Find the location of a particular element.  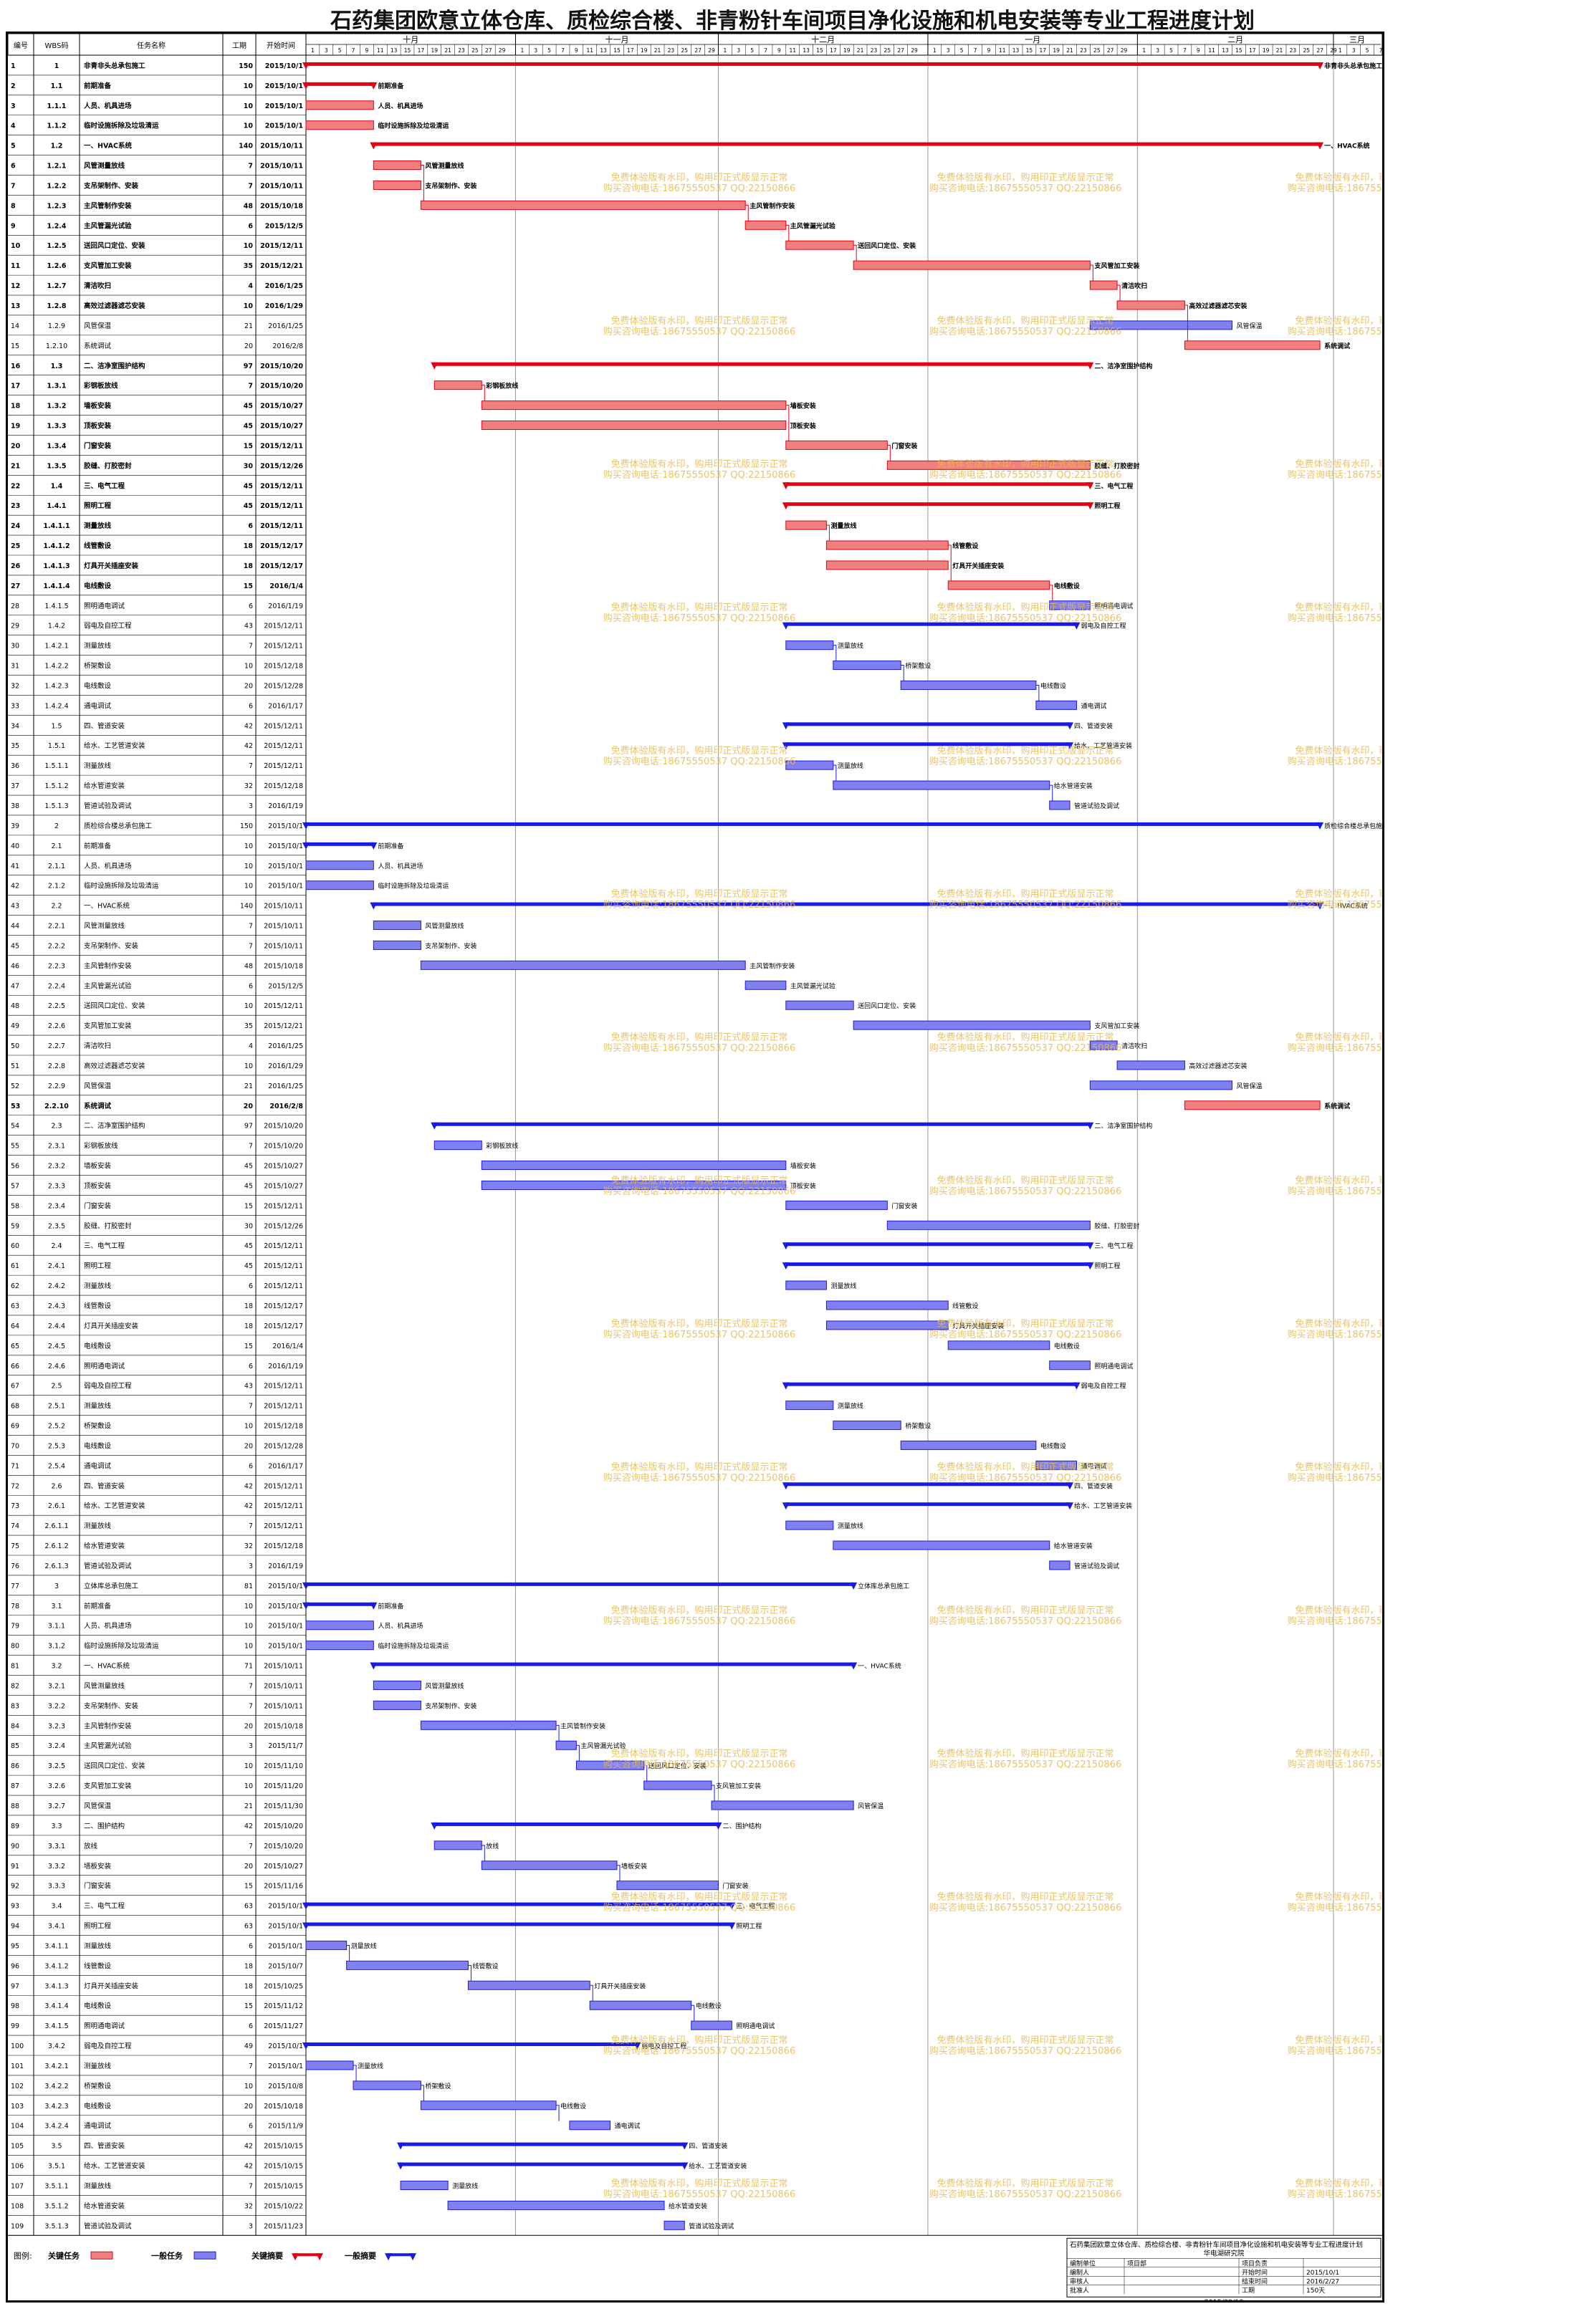

task-wbs: 3.4.1 is located at coordinates (57, 1927).